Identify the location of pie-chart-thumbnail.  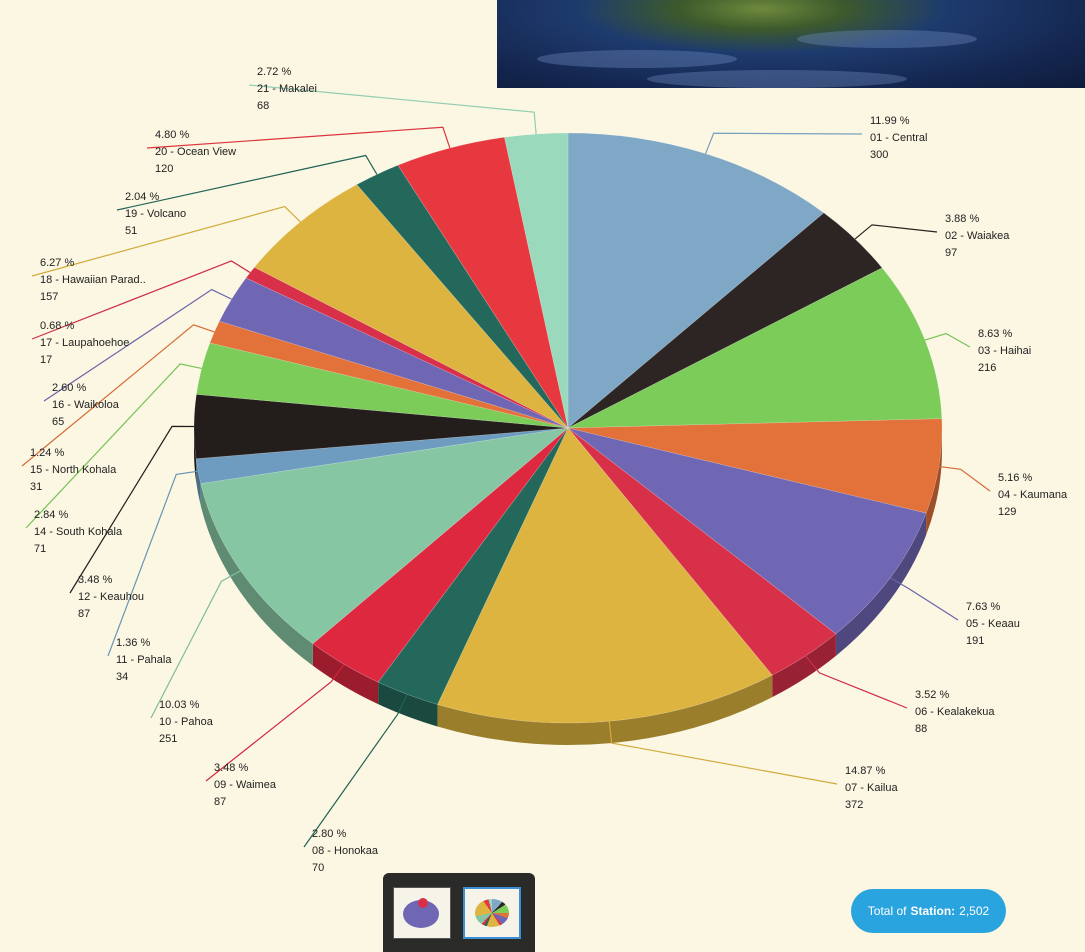
(422, 913).